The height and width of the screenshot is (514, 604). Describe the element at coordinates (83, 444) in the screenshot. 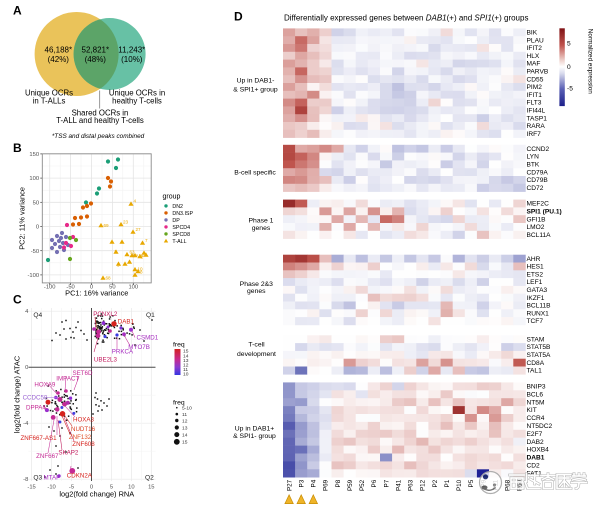

I see `svg-text: ZNF608` at that location.